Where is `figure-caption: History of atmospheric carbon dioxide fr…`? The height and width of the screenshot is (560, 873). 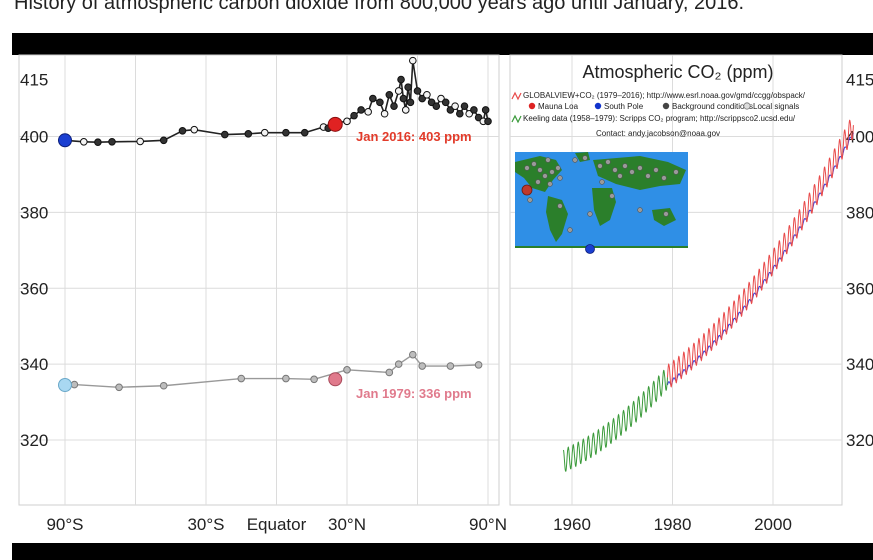
figure-caption: History of atmospheric carbon dioxide fr… is located at coordinates (379, 7).